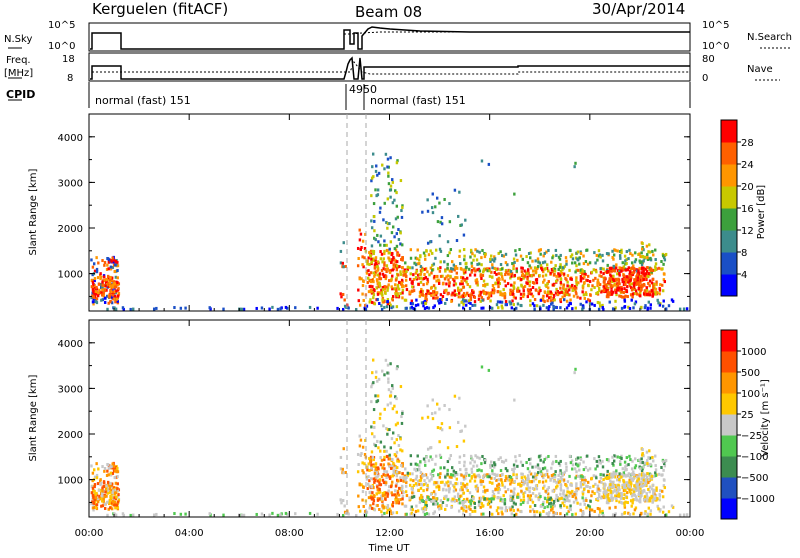 This screenshot has height=558, width=800. I want to click on ytick-label: 1000, so click(70, 275).